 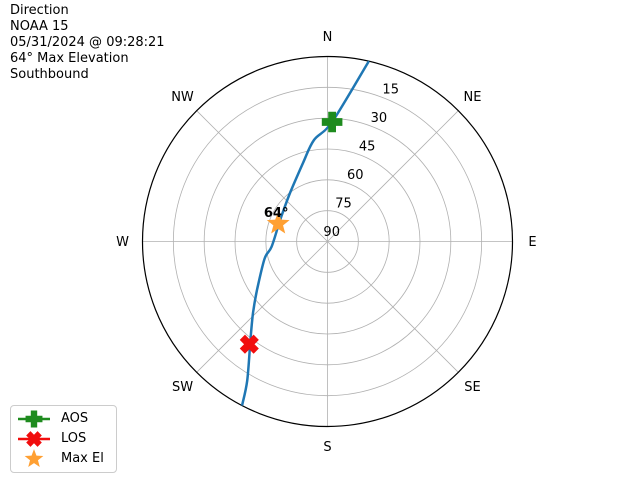 What do you see at coordinates (39, 26) in the screenshot?
I see `plot-title-line-satellite: NOAA 15` at bounding box center [39, 26].